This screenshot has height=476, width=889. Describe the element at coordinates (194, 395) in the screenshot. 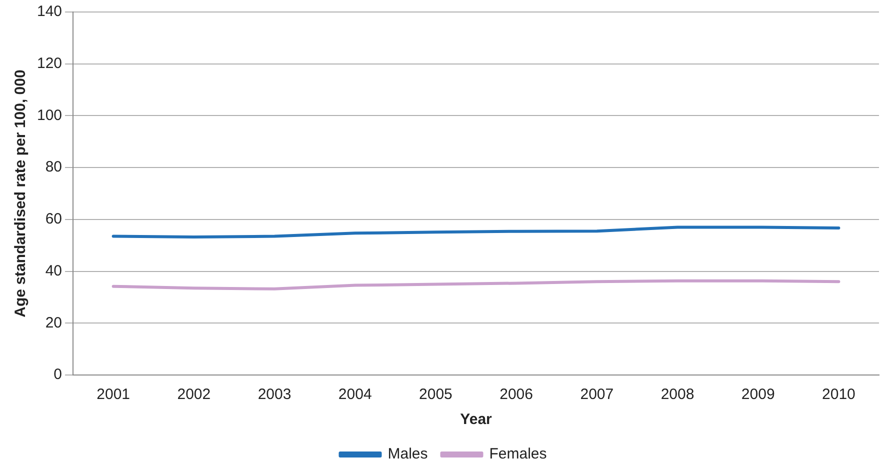

I see `x-tick-label: 2002` at that location.